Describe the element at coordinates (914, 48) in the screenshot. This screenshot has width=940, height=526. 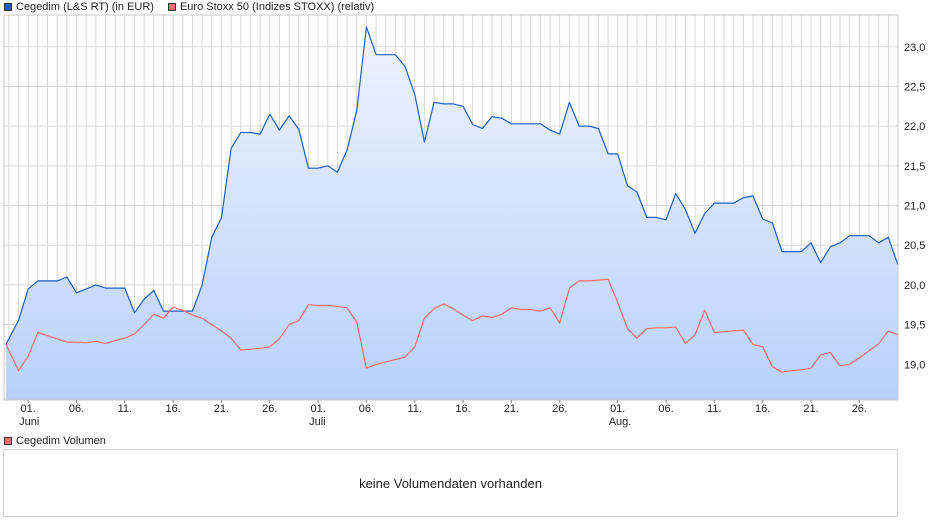
I see `y-tick-label: 23,0` at that location.